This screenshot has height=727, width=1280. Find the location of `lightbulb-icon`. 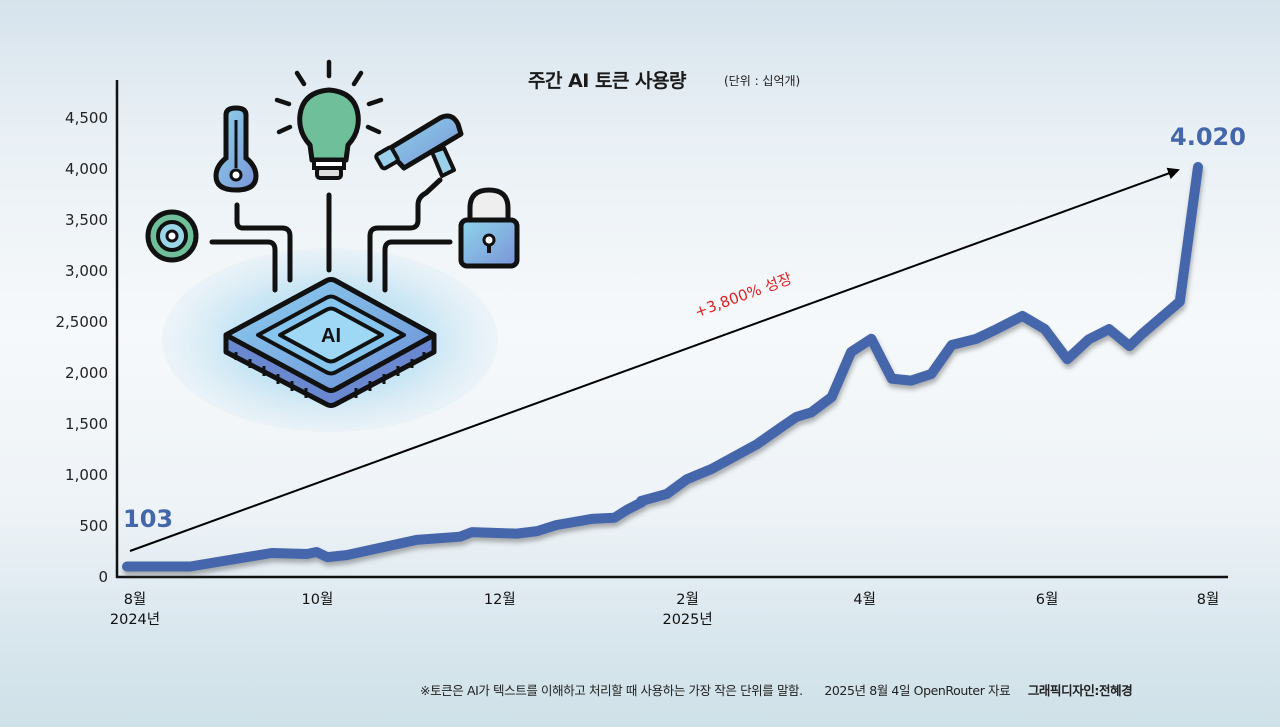

lightbulb-icon is located at coordinates (329, 119).